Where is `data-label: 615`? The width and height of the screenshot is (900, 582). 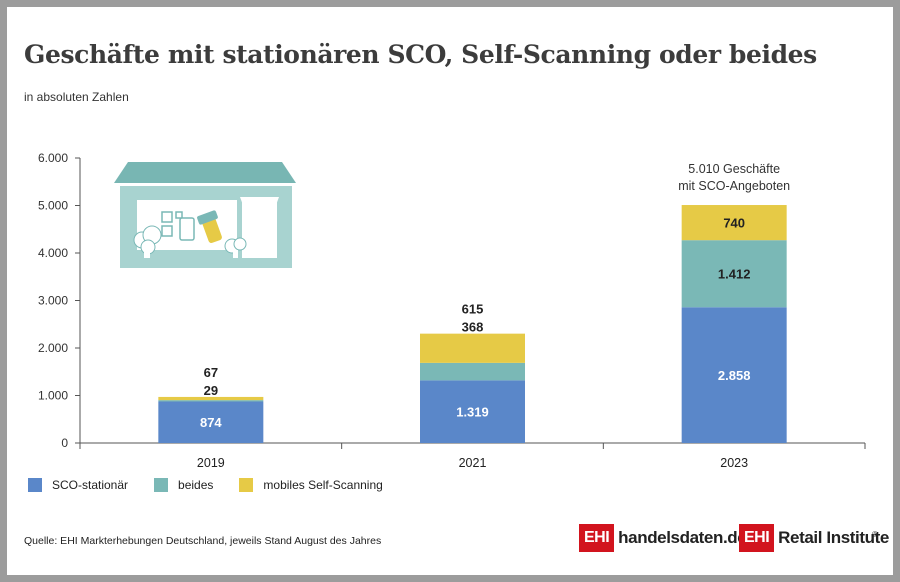 data-label: 615 is located at coordinates (473, 309).